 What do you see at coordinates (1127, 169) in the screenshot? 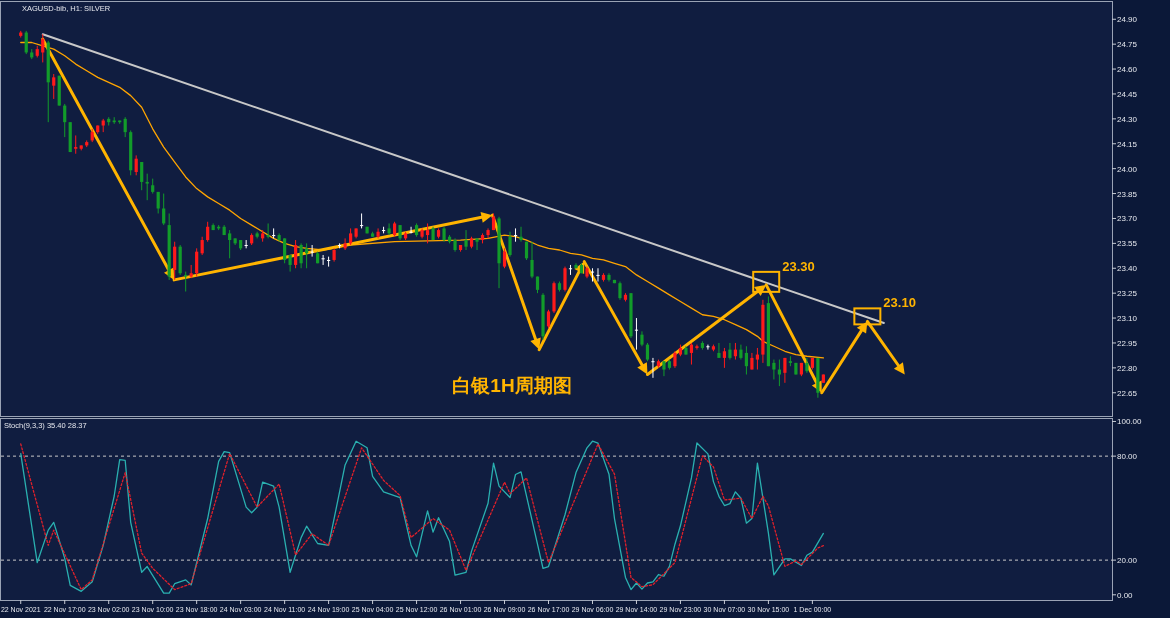
I see `y-tick-label: 24.00` at bounding box center [1127, 169].